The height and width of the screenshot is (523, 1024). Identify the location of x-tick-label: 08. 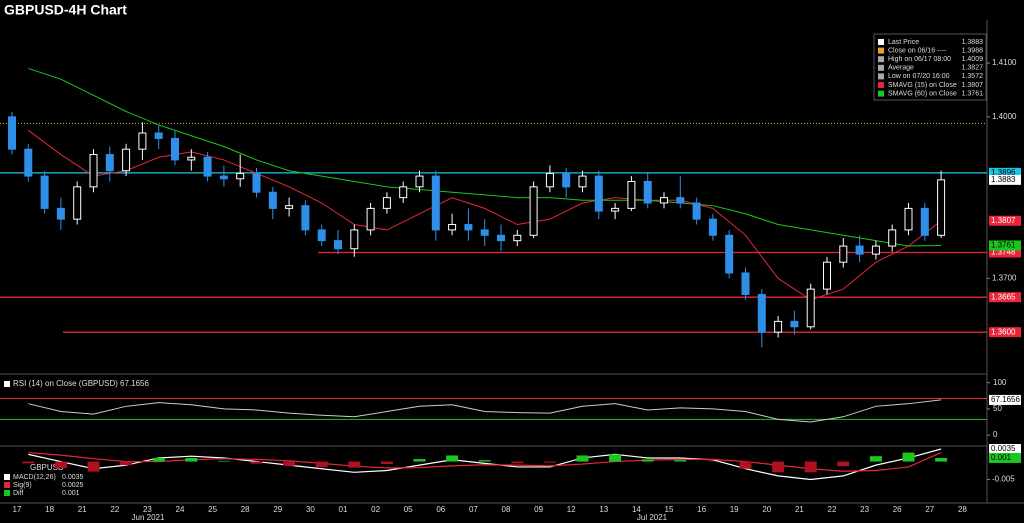
(506, 509).